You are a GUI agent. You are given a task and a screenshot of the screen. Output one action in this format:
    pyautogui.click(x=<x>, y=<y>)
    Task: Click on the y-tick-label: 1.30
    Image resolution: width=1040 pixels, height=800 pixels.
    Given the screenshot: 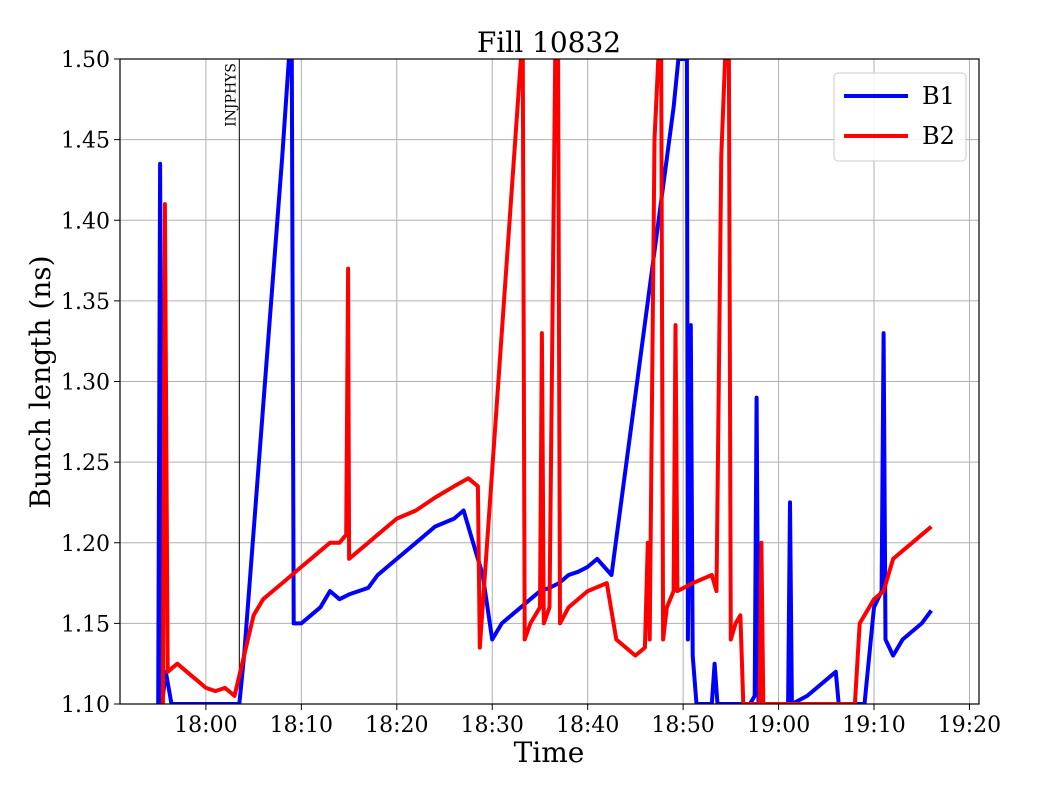 What is the action you would take?
    pyautogui.click(x=85, y=383)
    